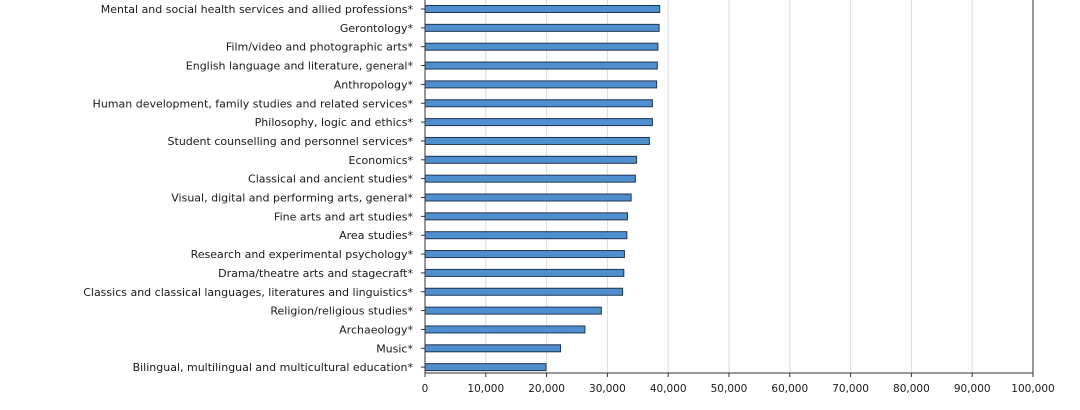  I want to click on x-tick-label: 10,000, so click(485, 389).